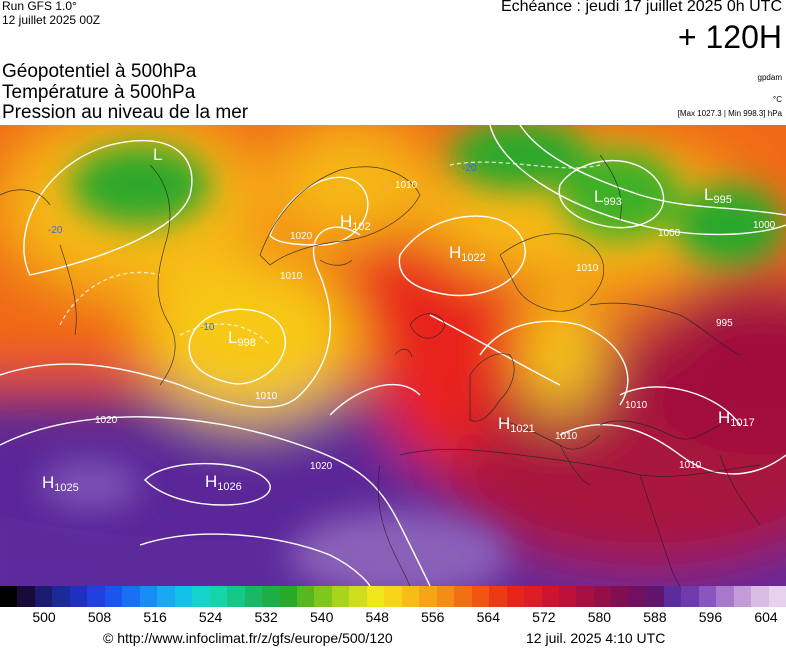 This screenshot has height=648, width=786. What do you see at coordinates (655, 617) in the screenshot?
I see `scale-tick-label: 588` at bounding box center [655, 617].